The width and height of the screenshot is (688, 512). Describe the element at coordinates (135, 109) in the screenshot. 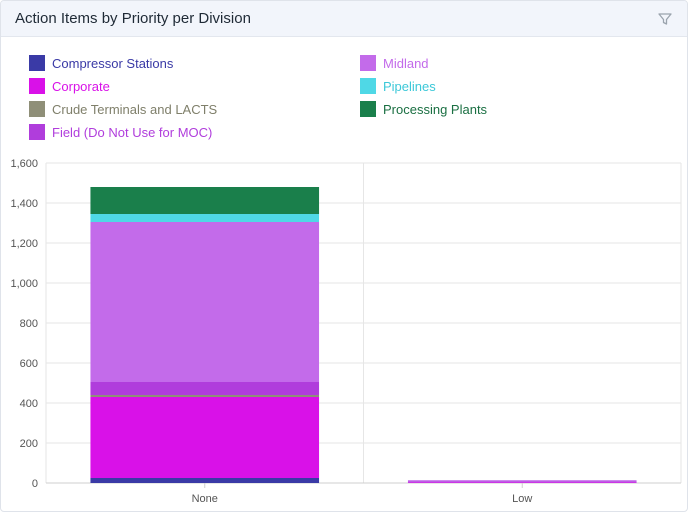

I see `legend-label: Crude Terminals and LACTS` at that location.